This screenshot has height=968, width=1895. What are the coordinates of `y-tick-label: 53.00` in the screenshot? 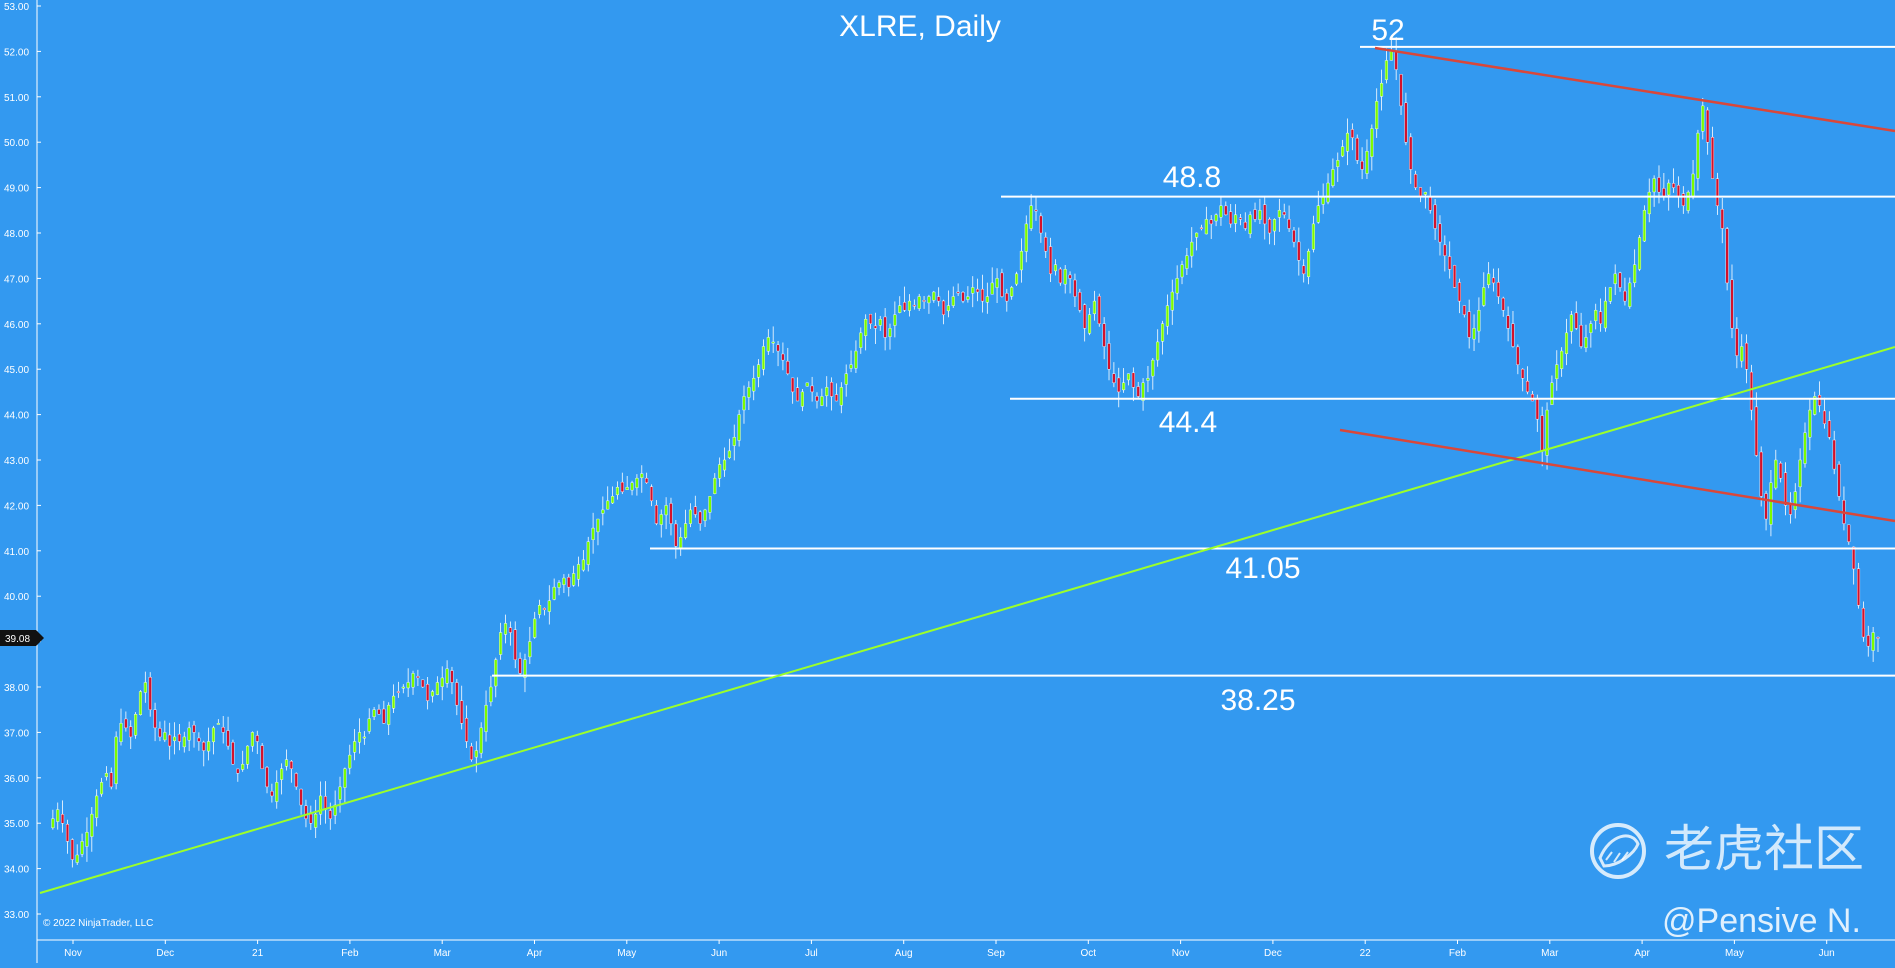 It's located at (16, 7).